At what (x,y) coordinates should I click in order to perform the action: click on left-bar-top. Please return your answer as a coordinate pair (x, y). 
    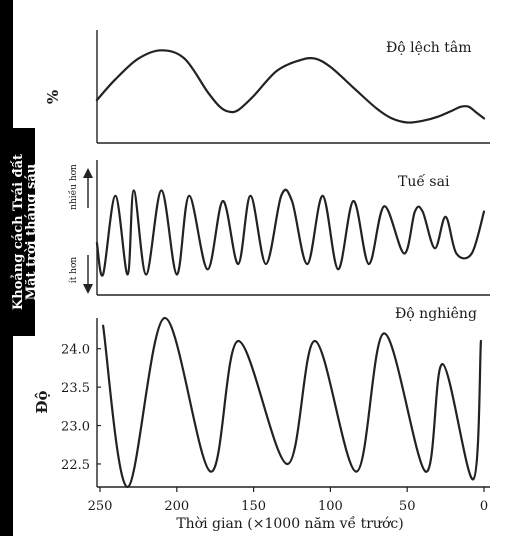
    Looking at the image, I should click on (6, 64).